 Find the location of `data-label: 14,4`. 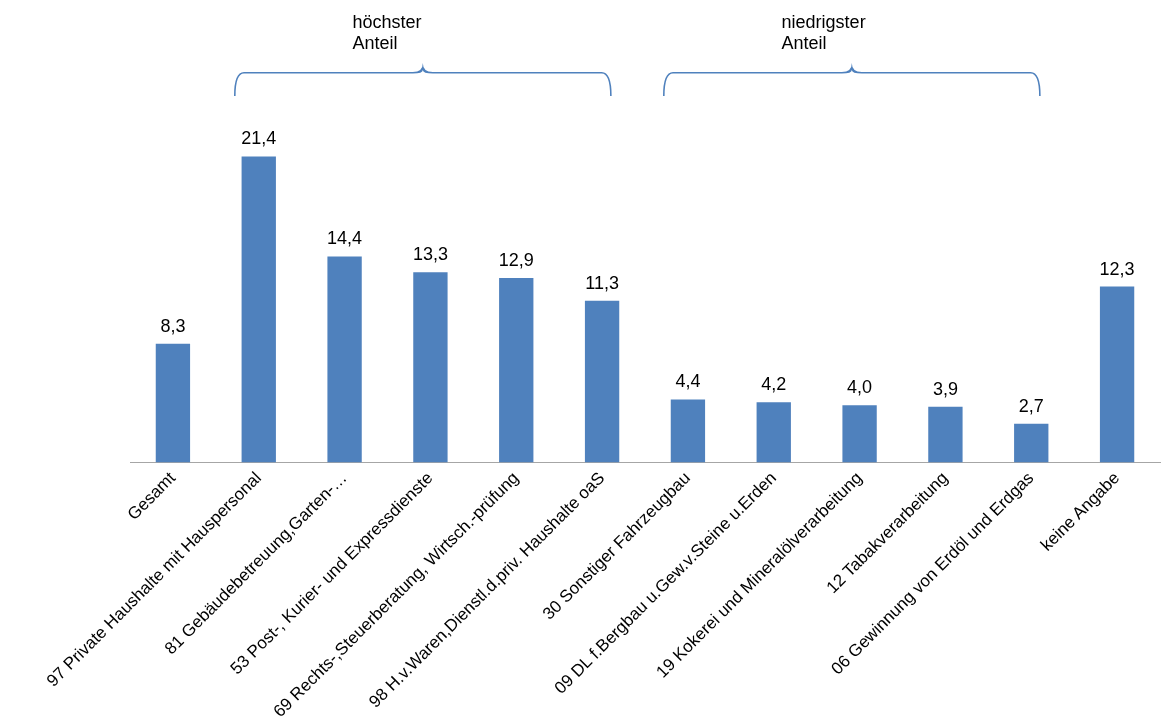

data-label: 14,4 is located at coordinates (345, 238).